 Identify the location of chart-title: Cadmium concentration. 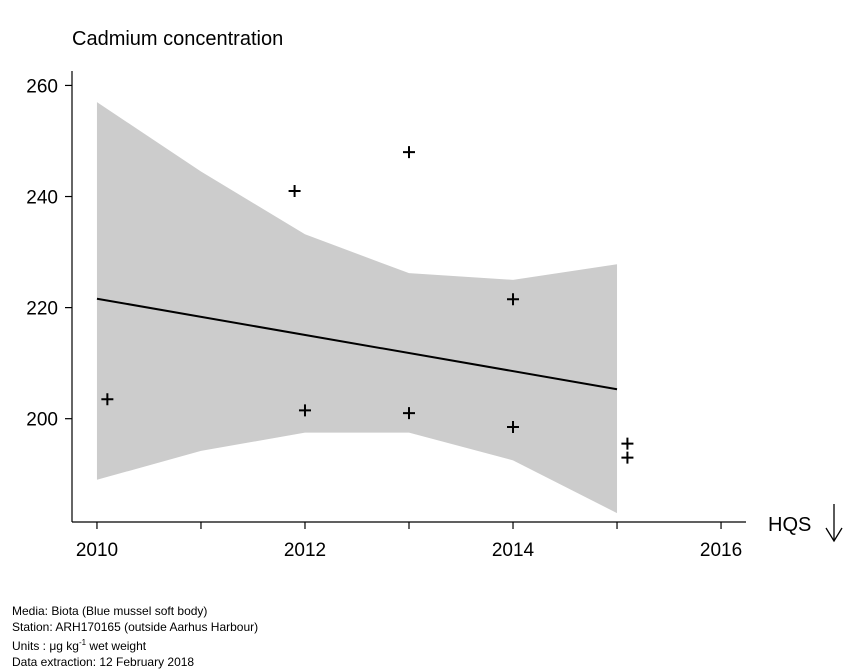
(177, 39).